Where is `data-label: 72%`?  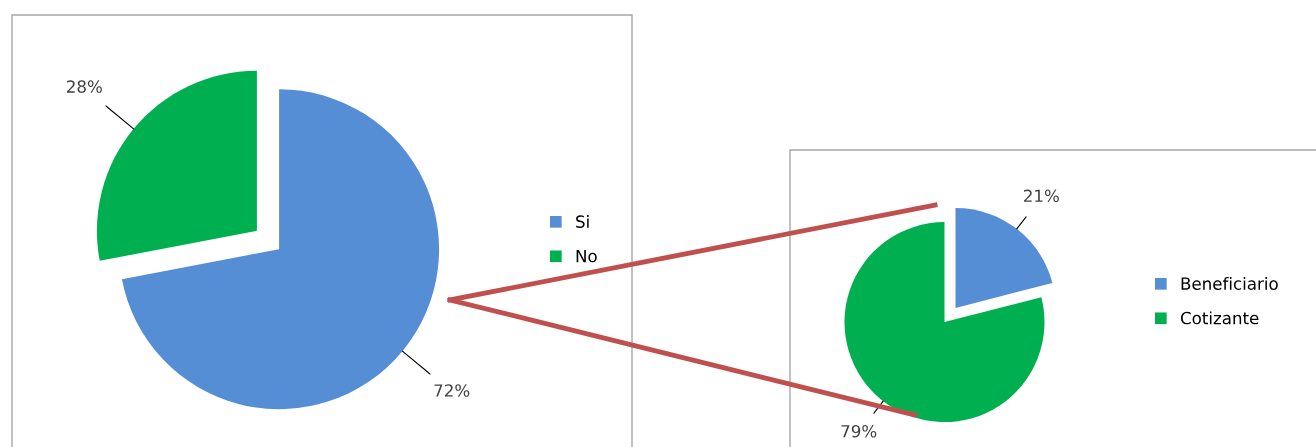
data-label: 72% is located at coordinates (452, 390).